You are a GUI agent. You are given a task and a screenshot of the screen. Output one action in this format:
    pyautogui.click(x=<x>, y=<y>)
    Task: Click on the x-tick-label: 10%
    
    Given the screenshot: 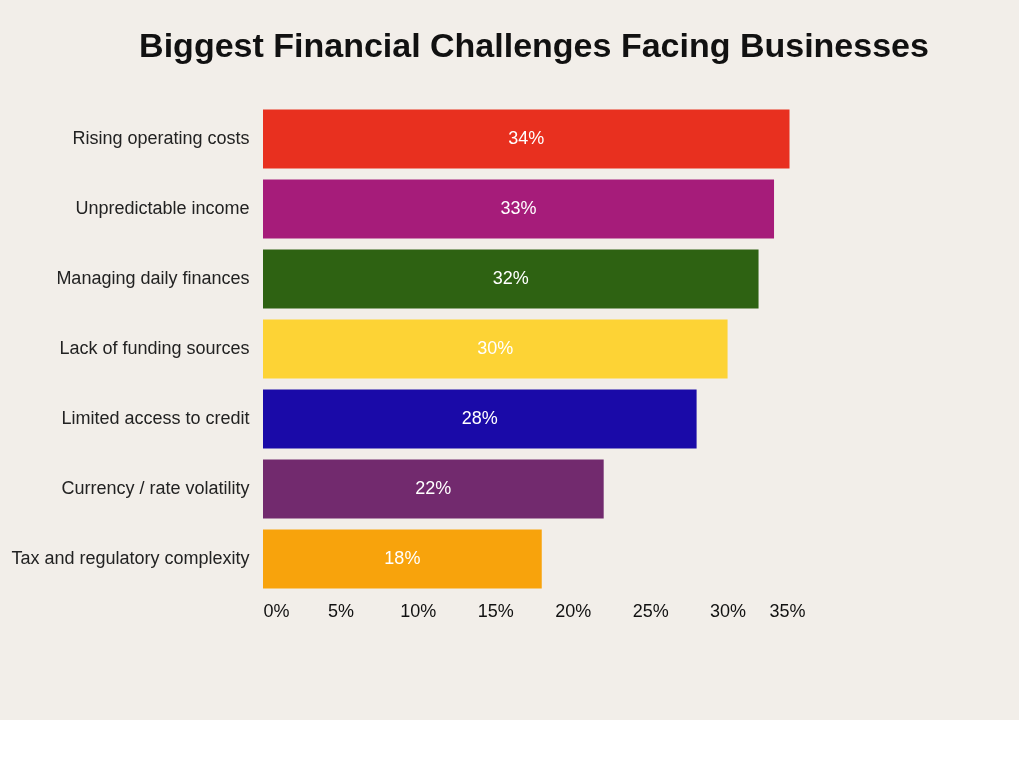 What is the action you would take?
    pyautogui.click(x=418, y=610)
    